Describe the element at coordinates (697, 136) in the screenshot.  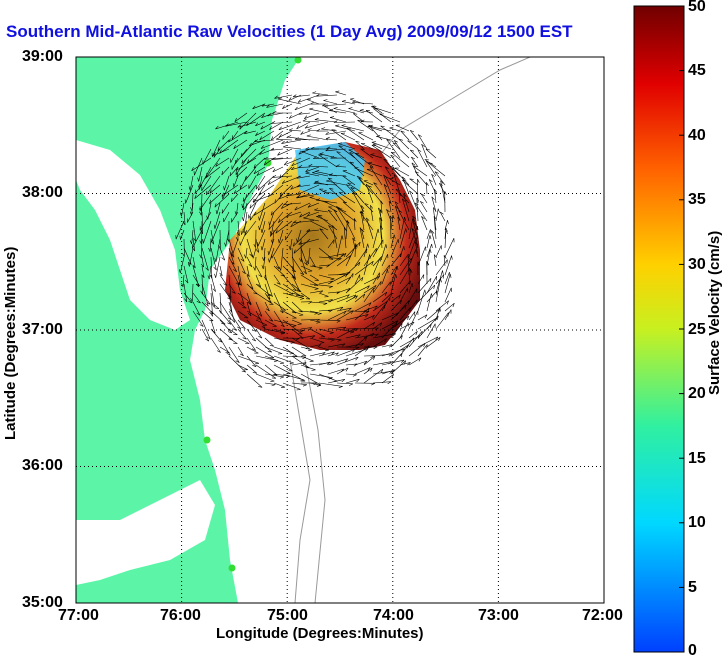
I see `colorbar-tick-label: 40` at that location.